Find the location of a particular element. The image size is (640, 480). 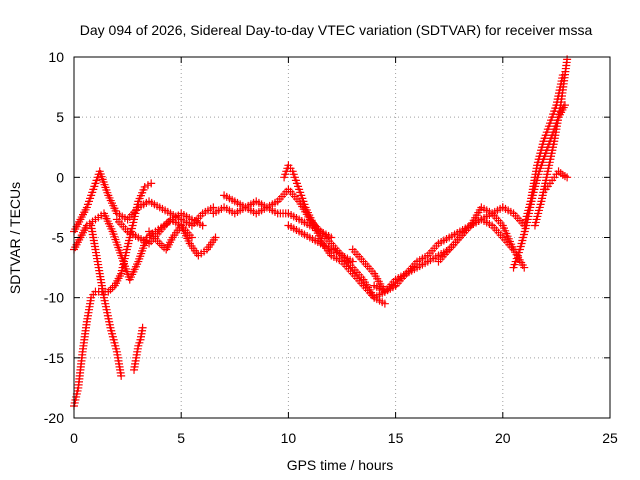

x-tick-label: 15 is located at coordinates (396, 438).